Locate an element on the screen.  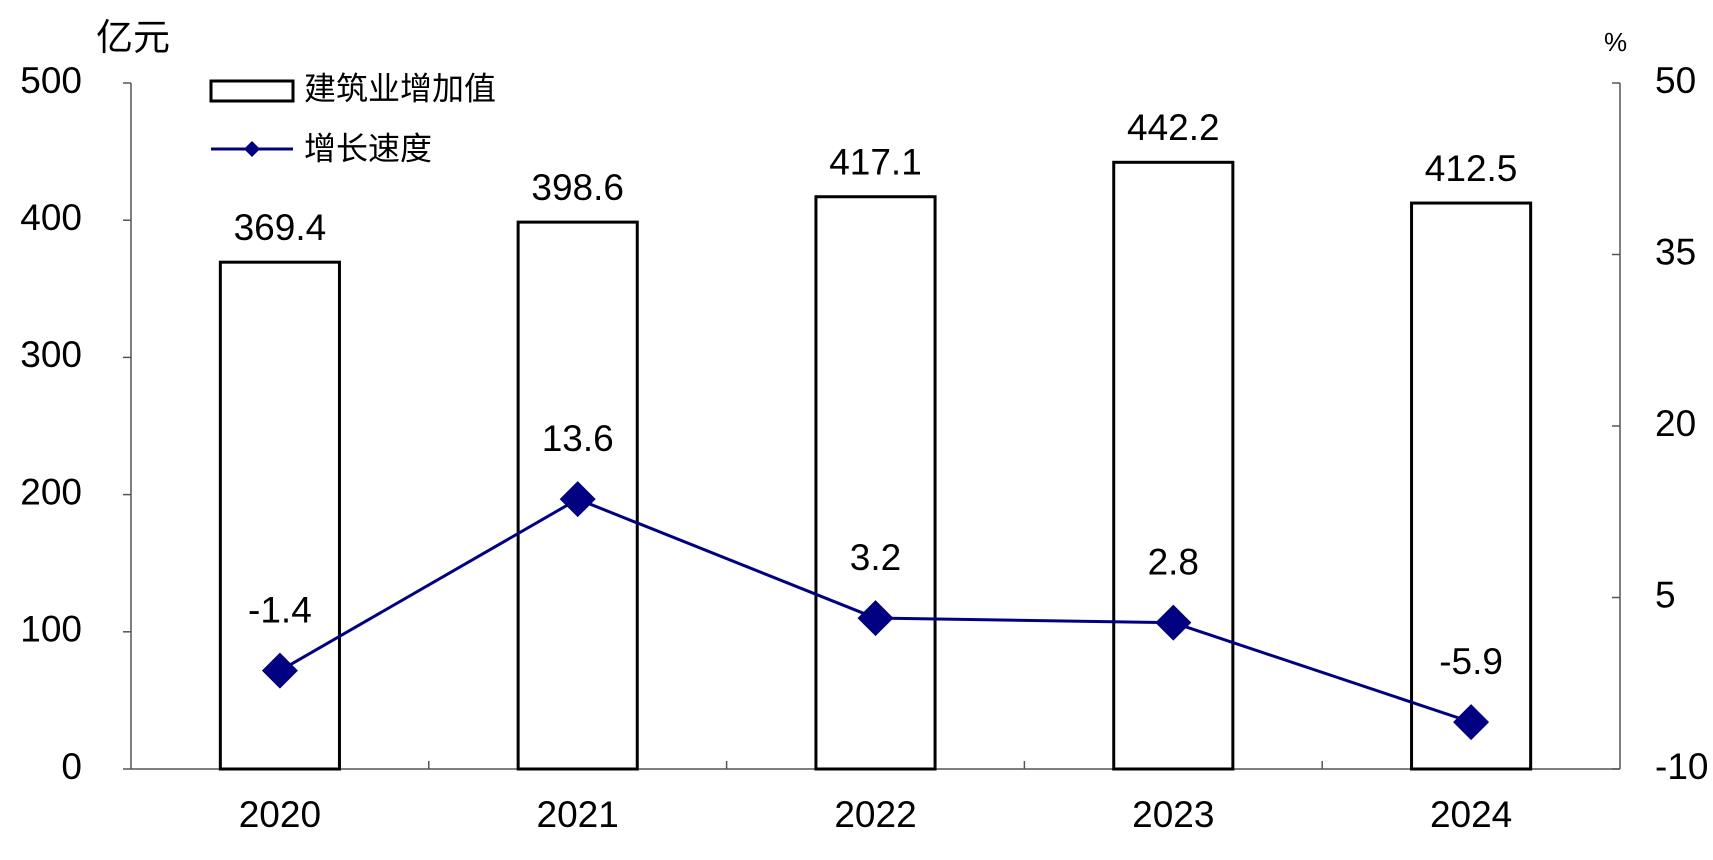
line-value-label: -5.9 is located at coordinates (1471, 661).